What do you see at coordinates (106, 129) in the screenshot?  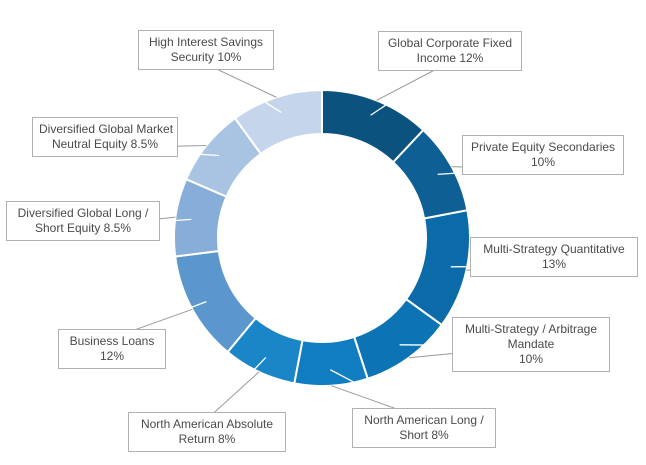 I see `slice-label-line: Diversified Global Market` at bounding box center [106, 129].